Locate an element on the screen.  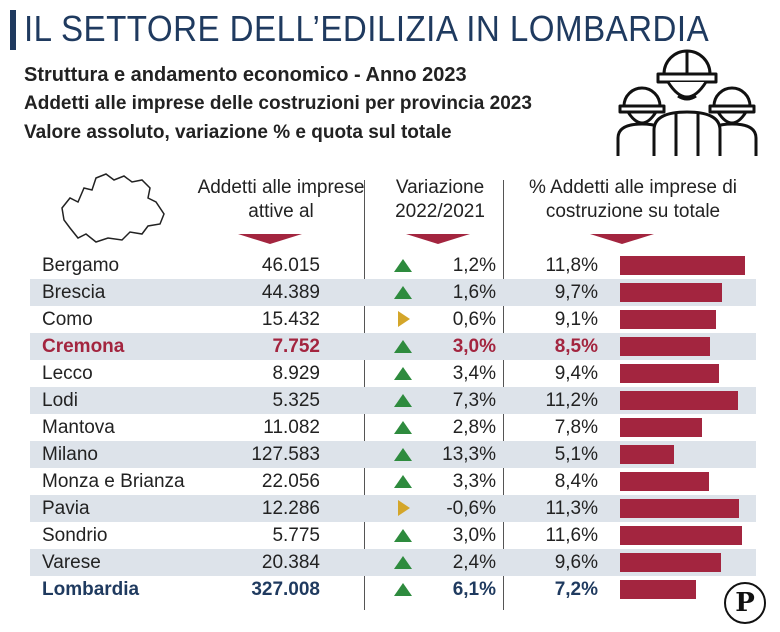
addetti-value: 46.015 is located at coordinates (290, 265).